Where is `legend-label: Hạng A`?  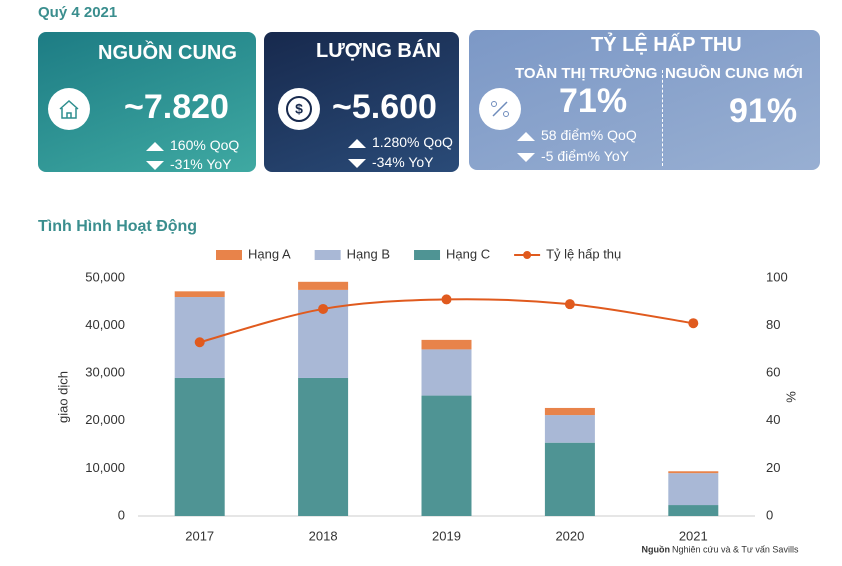 legend-label: Hạng A is located at coordinates (269, 253).